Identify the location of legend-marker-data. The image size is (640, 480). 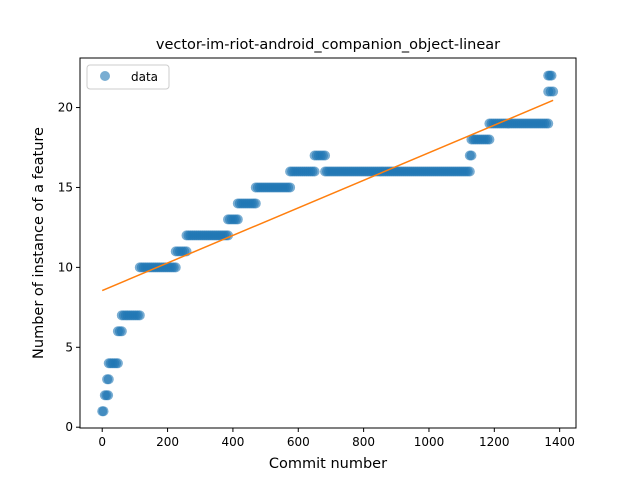
(105, 76).